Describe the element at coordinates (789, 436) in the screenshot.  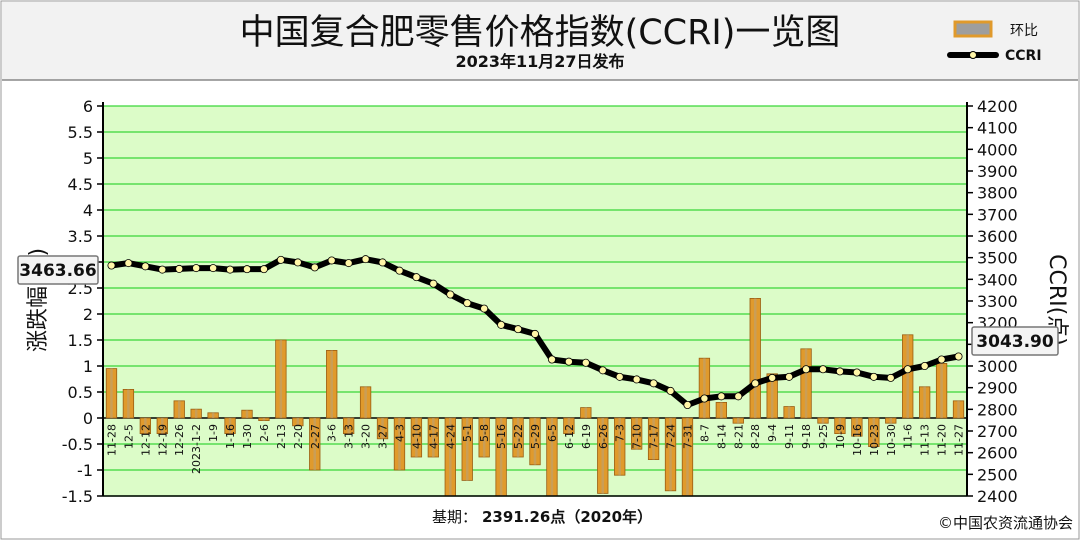
I see `x-tick-label: 9-11` at that location.